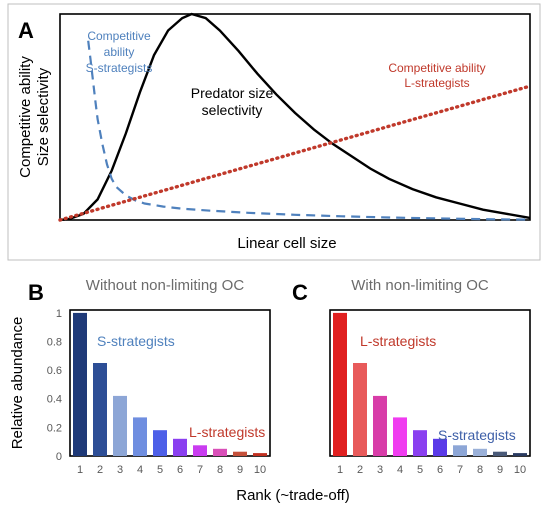 The width and height of the screenshot is (550, 510). What do you see at coordinates (420, 285) in the screenshot?
I see `panel-c-title: With non-limiting OC` at bounding box center [420, 285].